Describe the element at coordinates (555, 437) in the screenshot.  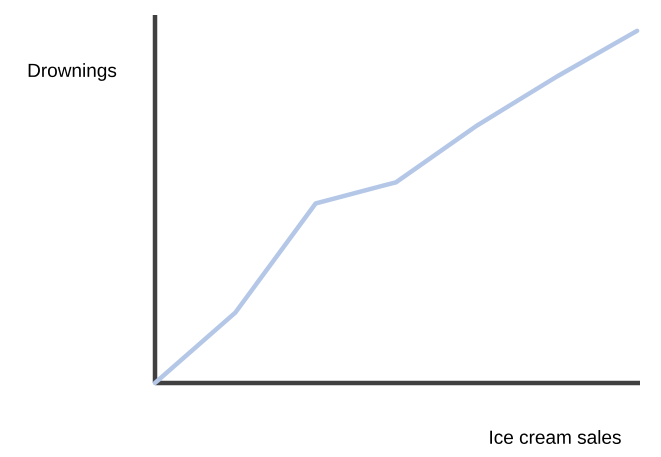
I see `x-axis-title: Ice cream sales` at that location.